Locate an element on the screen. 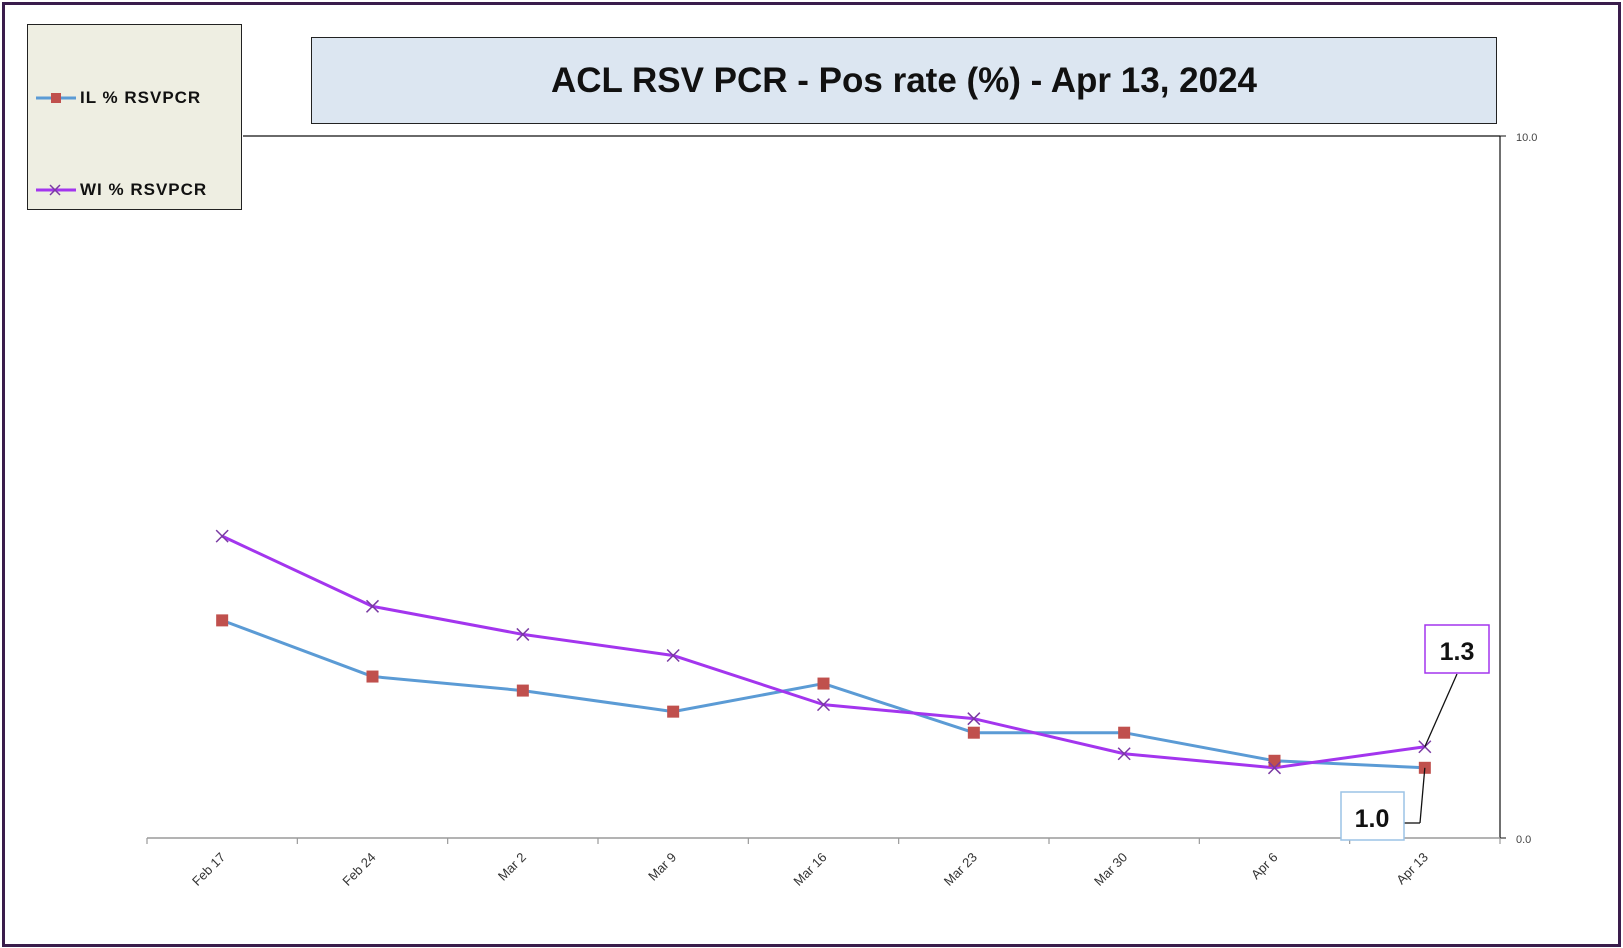 Image resolution: width=1623 pixels, height=948 pixels. il-callout-box is located at coordinates (1372, 816).